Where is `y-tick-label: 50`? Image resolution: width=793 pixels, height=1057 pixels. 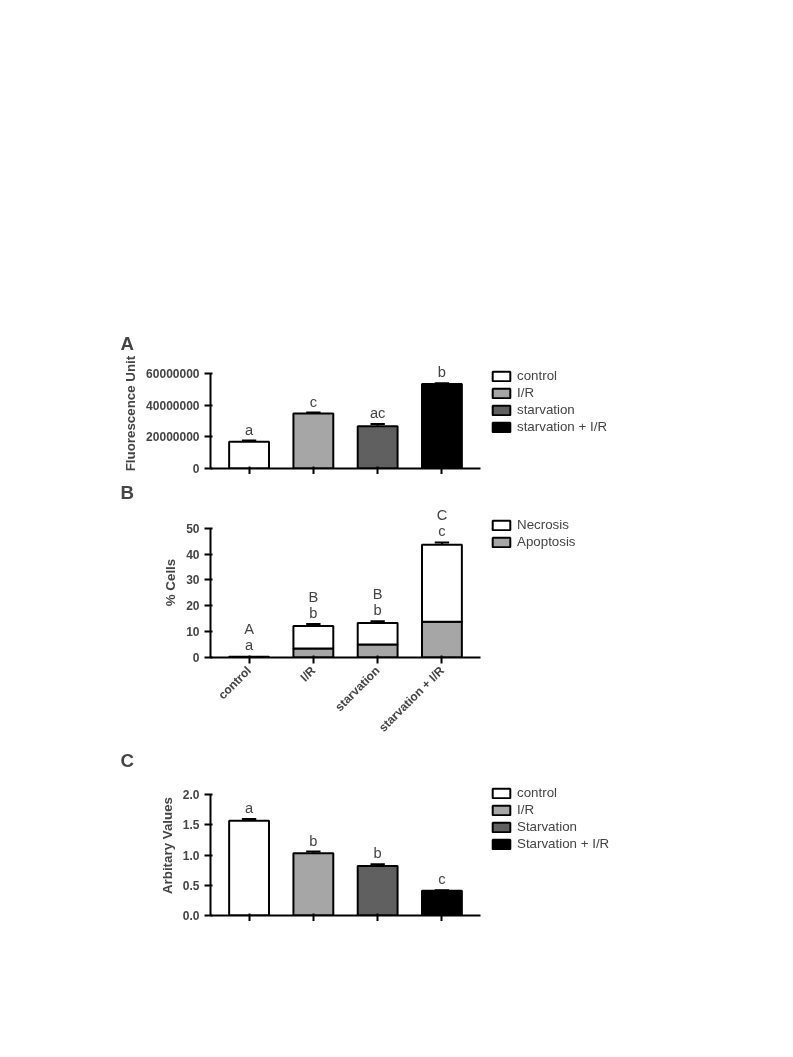
y-tick-label: 50 is located at coordinates (193, 528).